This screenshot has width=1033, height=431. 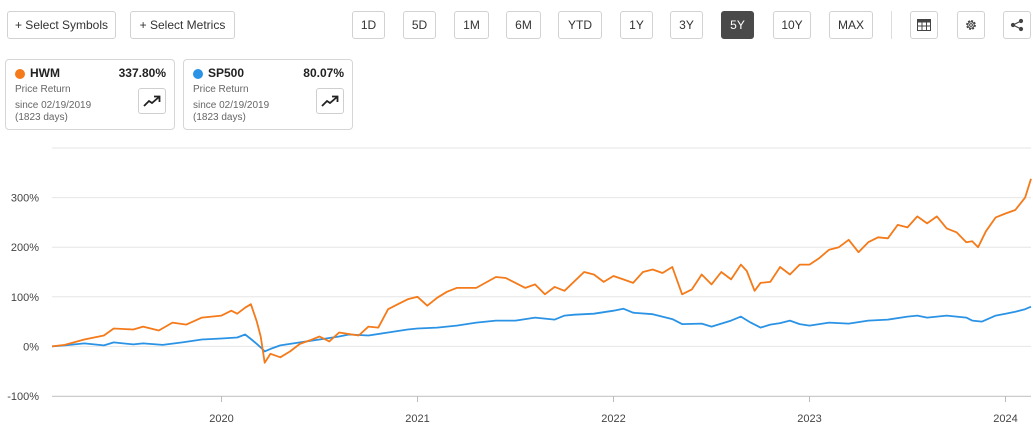 I want to click on gear-icon, so click(x=971, y=25).